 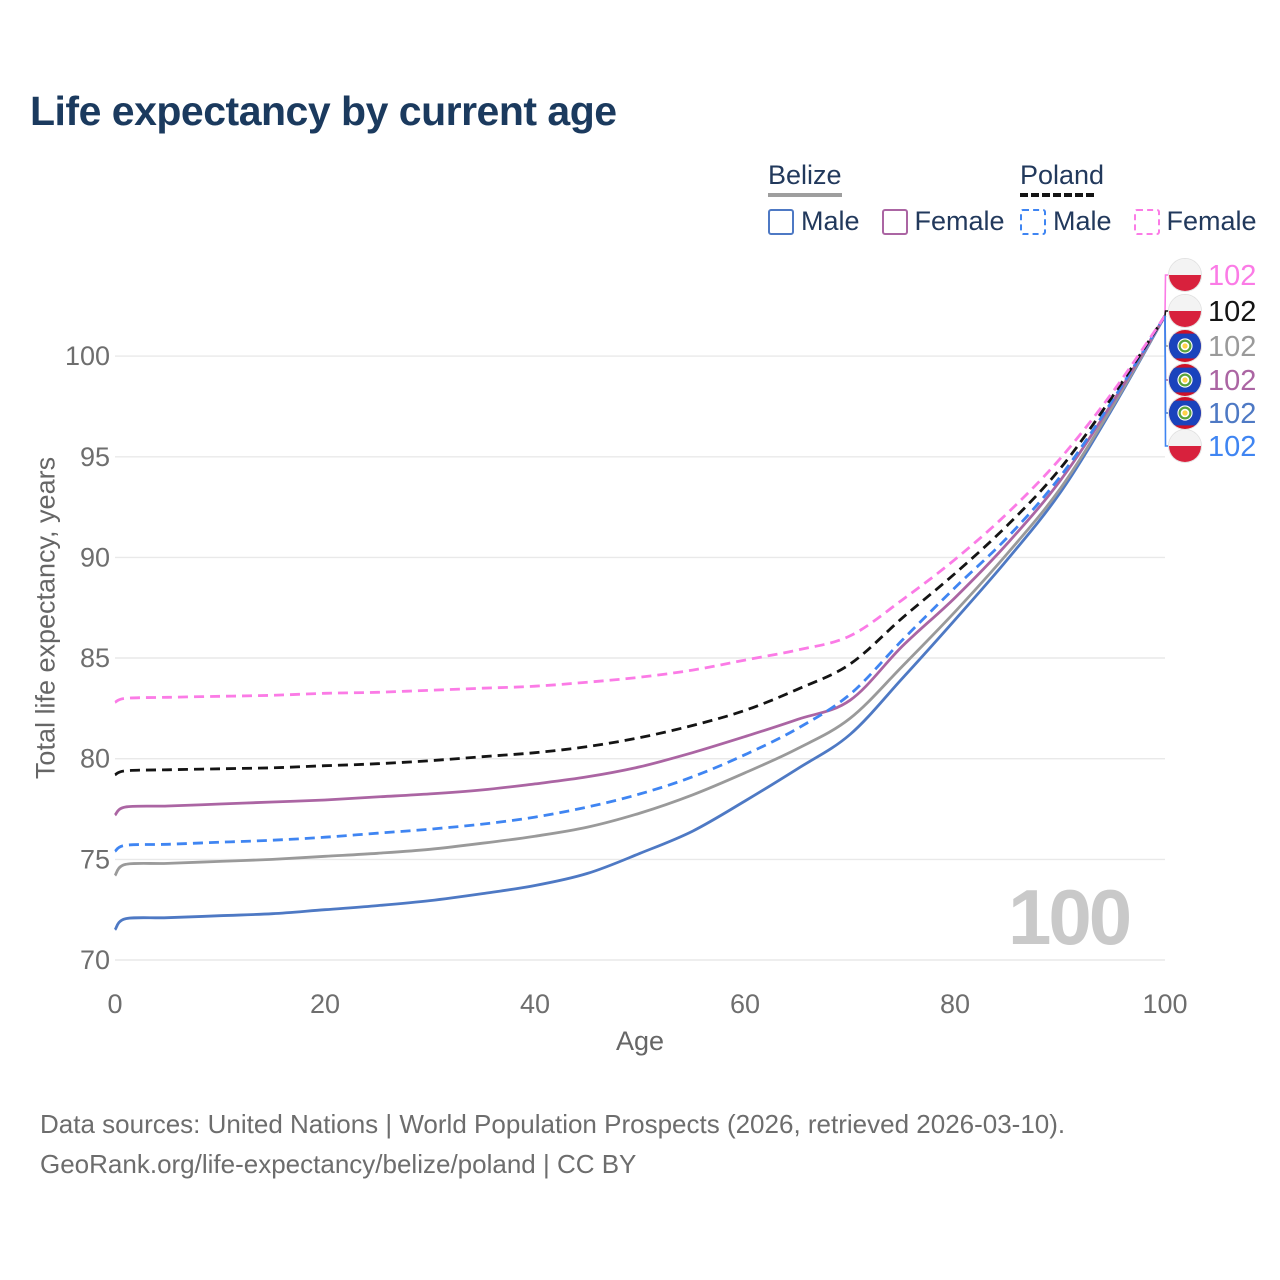 I want to click on x-tick-label: 0, so click(x=114, y=1004).